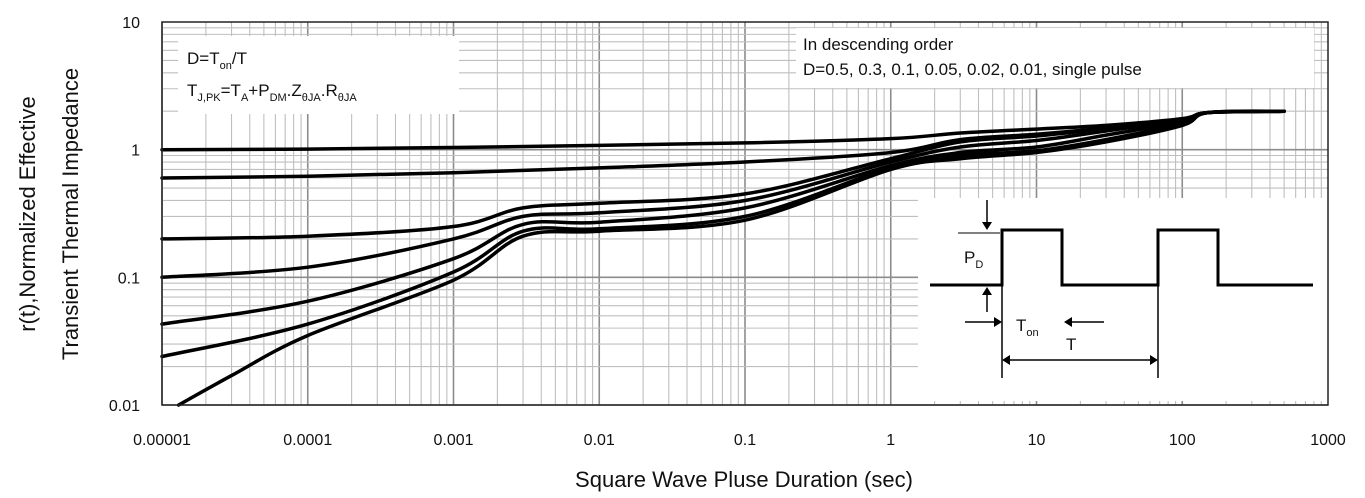  I want to click on inset-background, so click(1123, 299).